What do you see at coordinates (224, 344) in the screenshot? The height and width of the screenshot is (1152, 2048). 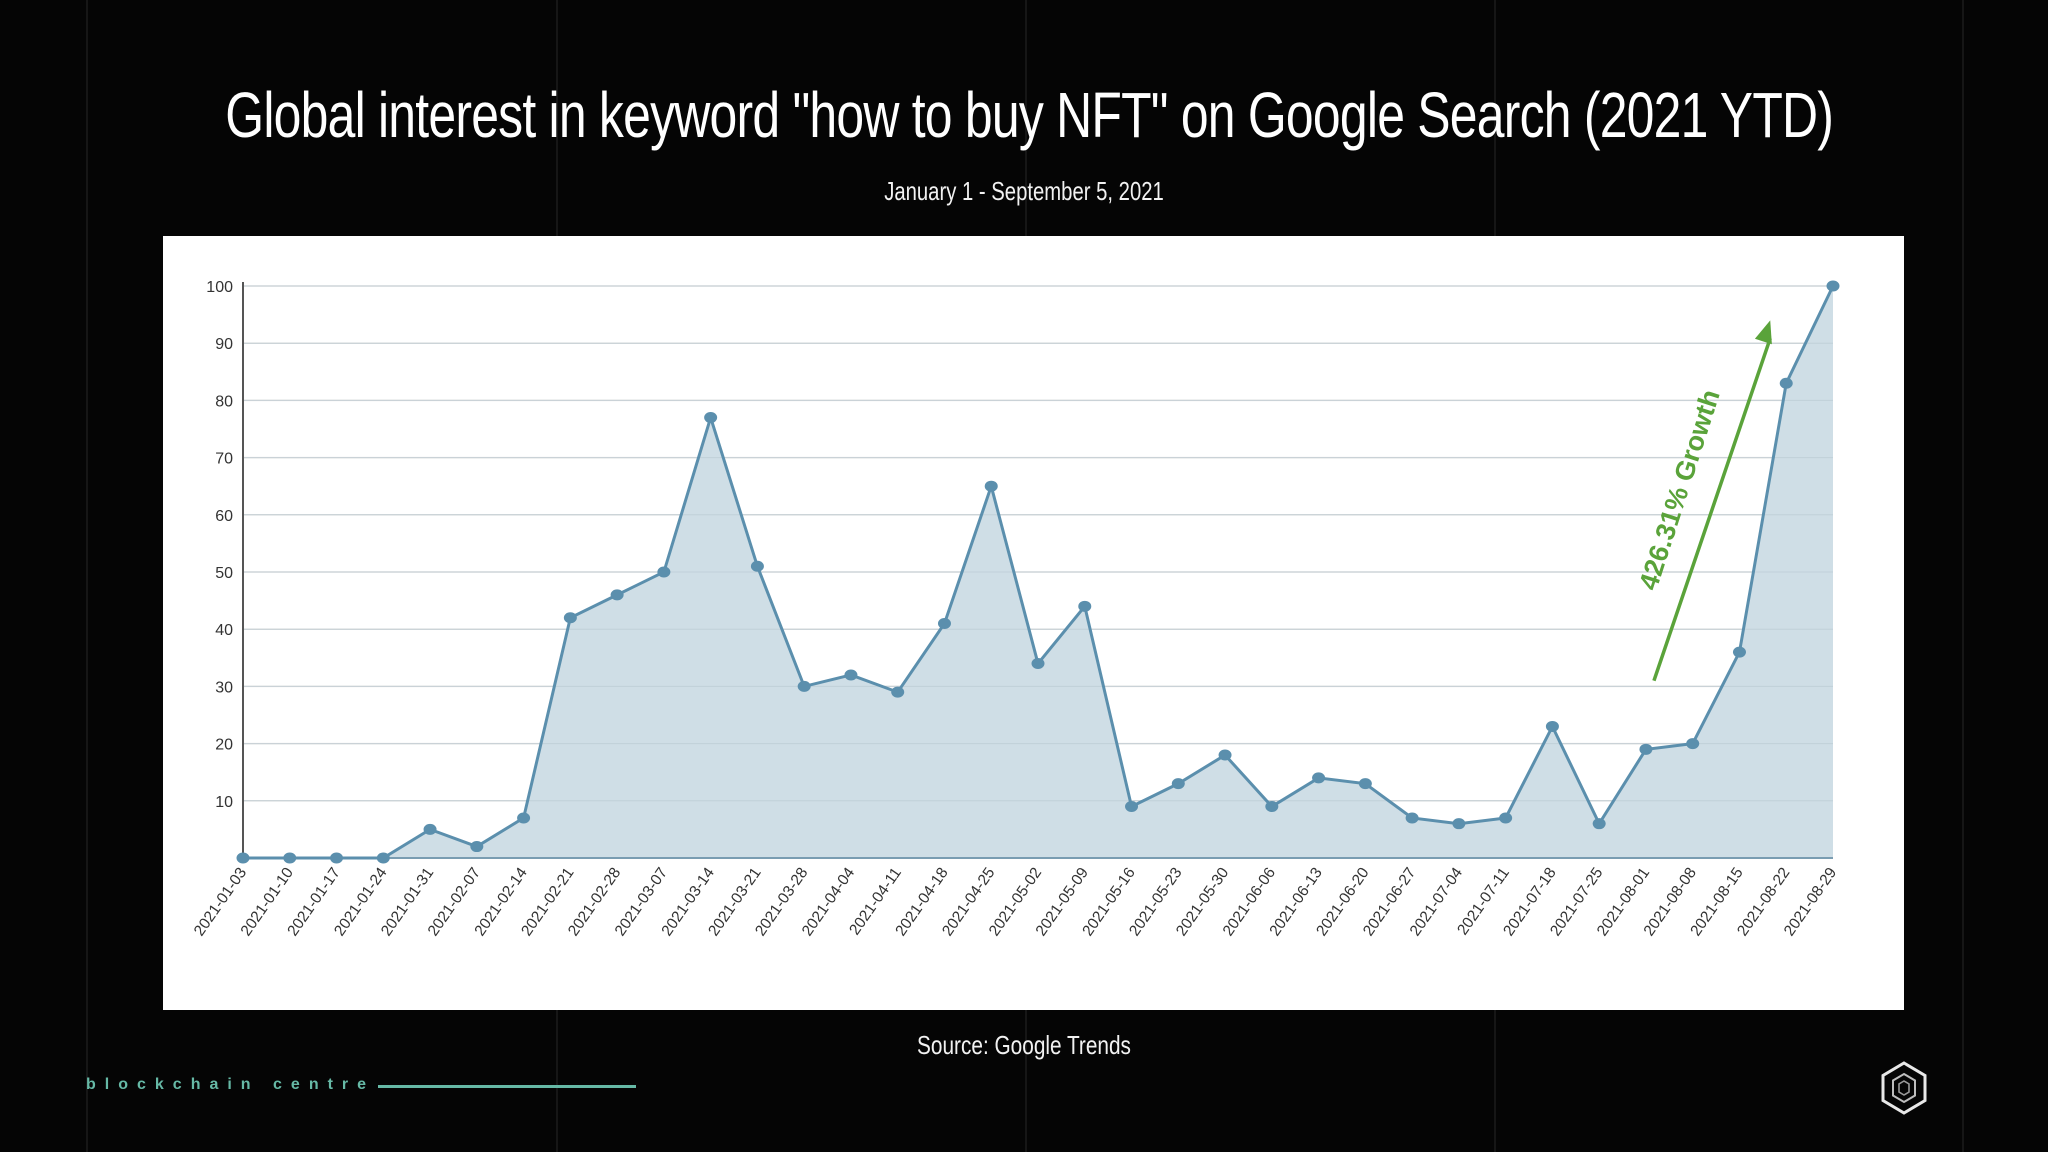 I see `y-tick-label: 90` at bounding box center [224, 344].